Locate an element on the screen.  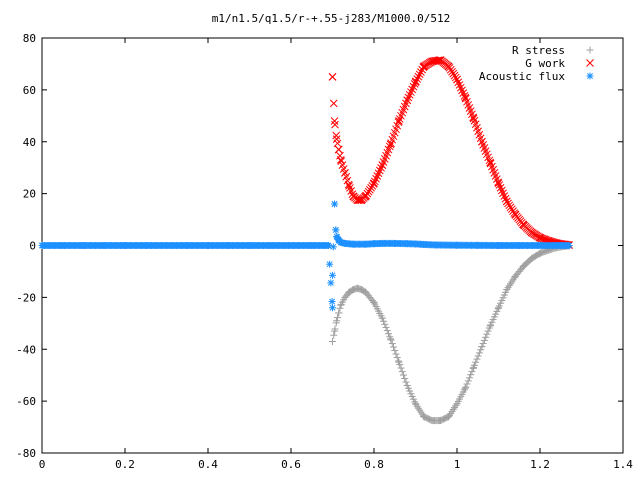
y-tick-label: -40 is located at coordinates (26, 349).